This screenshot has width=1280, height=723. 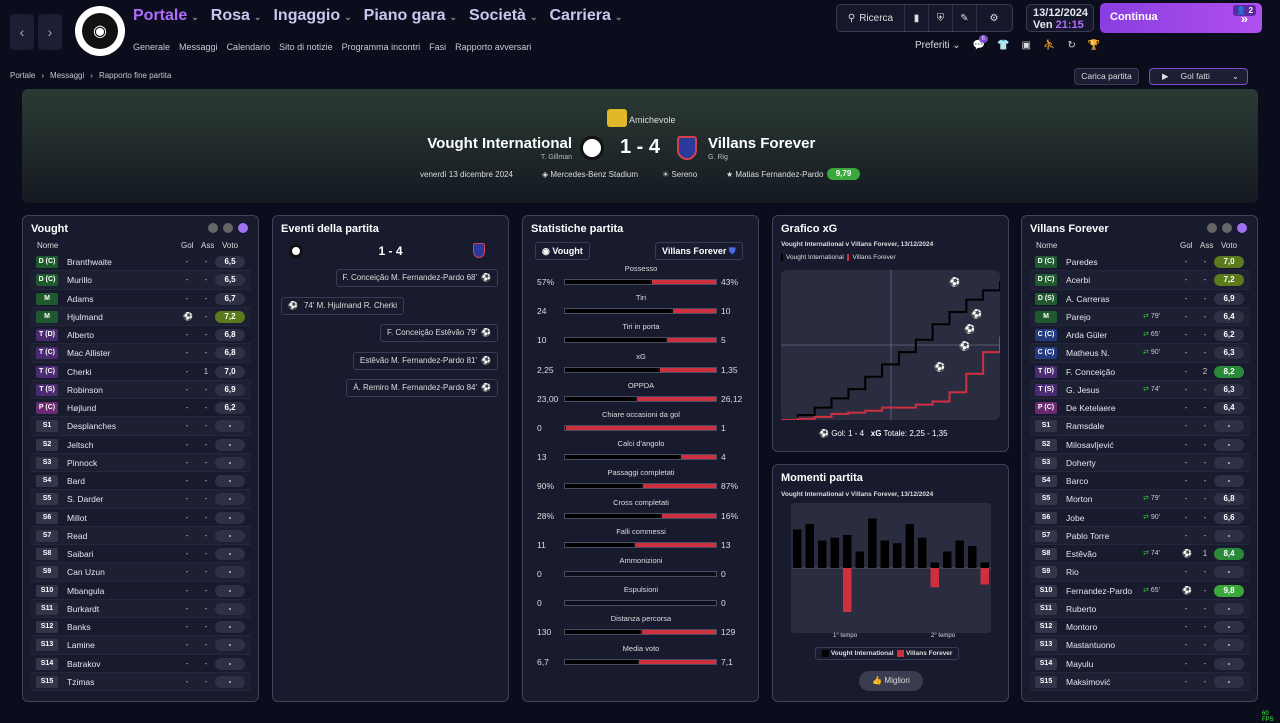 What do you see at coordinates (503, 15) in the screenshot?
I see `nav-4: Società ⌄` at bounding box center [503, 15].